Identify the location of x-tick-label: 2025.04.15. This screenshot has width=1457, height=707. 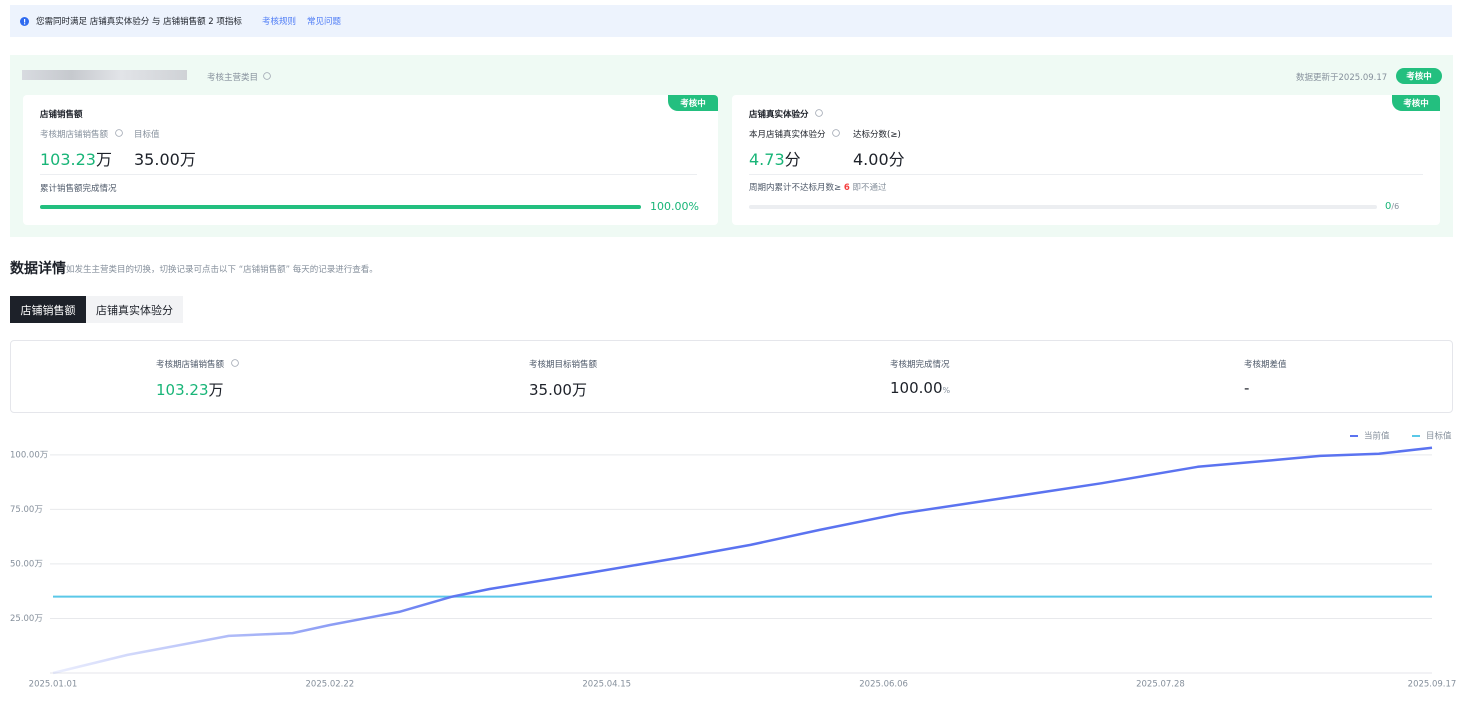
(606, 685).